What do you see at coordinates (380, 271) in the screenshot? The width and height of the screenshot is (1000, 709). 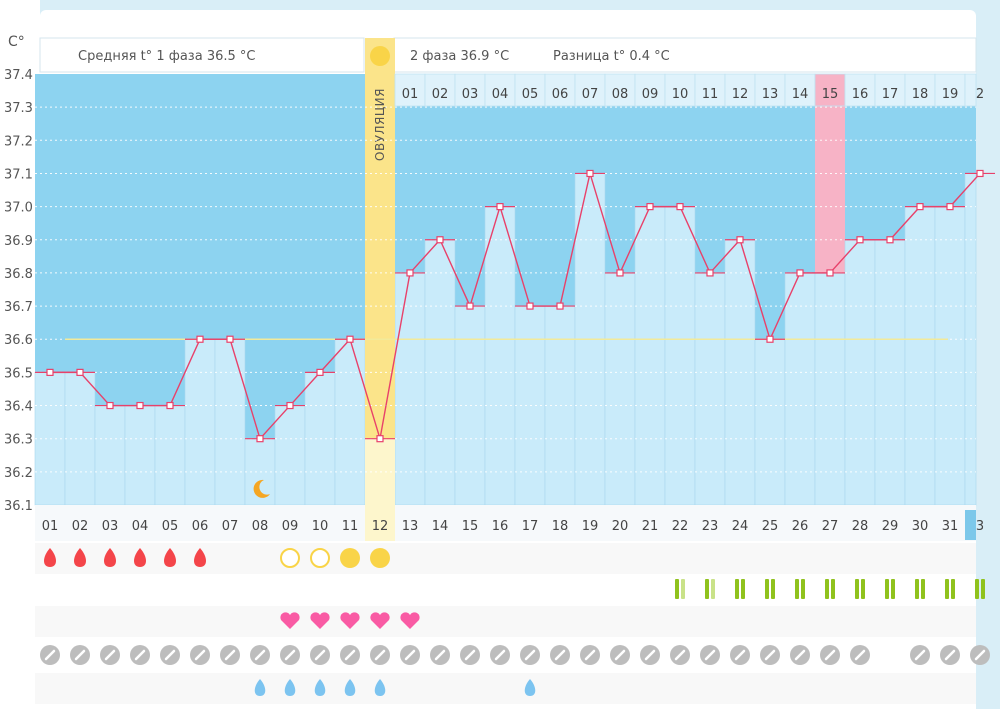 I see `ovulation-column` at bounding box center [380, 271].